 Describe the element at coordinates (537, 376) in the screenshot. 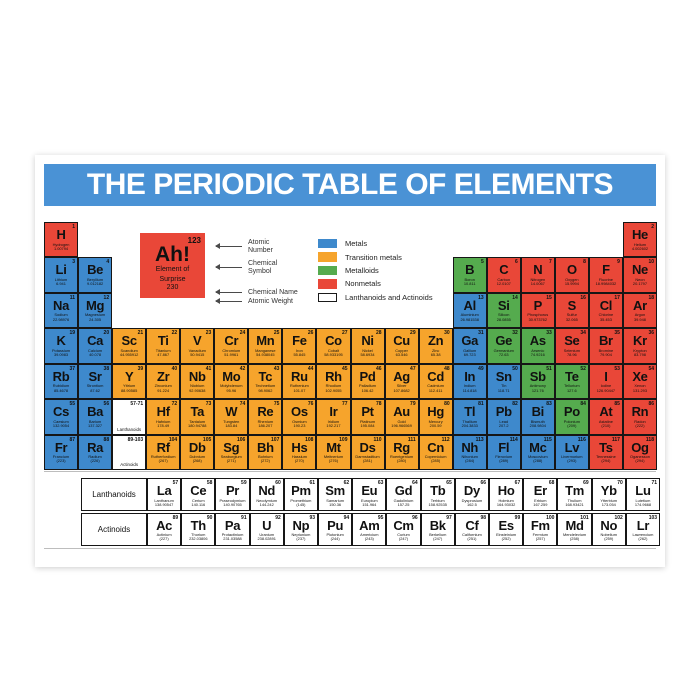

I see `element-symbol: Sb` at that location.